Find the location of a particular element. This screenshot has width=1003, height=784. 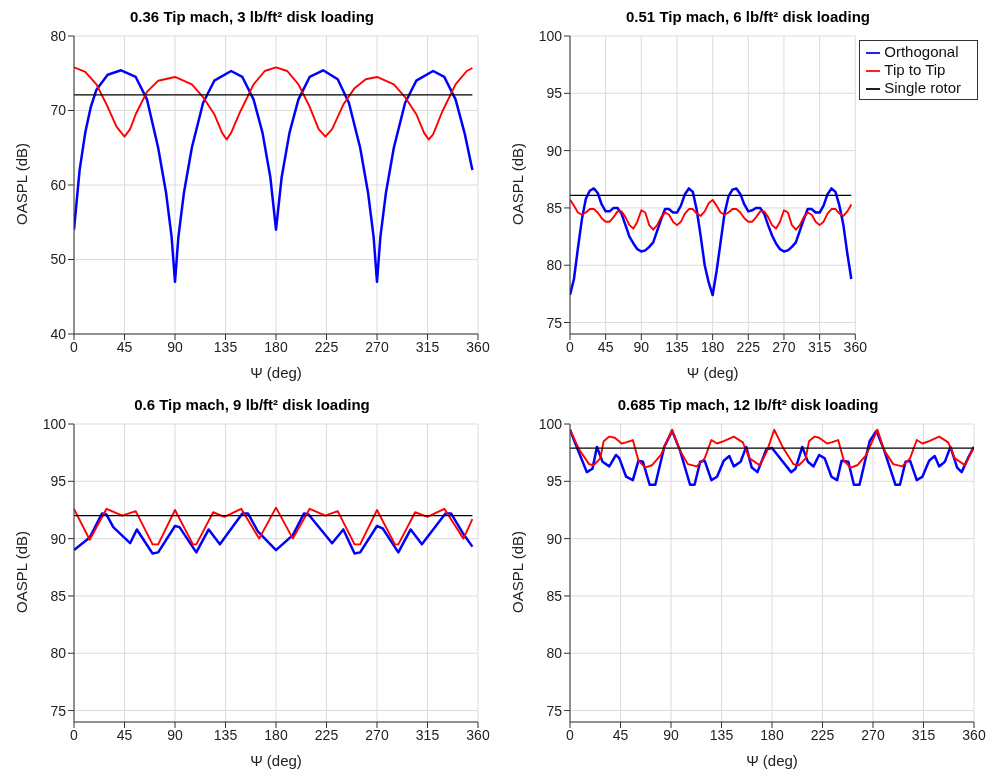

legend-label: Orthogonal is located at coordinates (921, 51).